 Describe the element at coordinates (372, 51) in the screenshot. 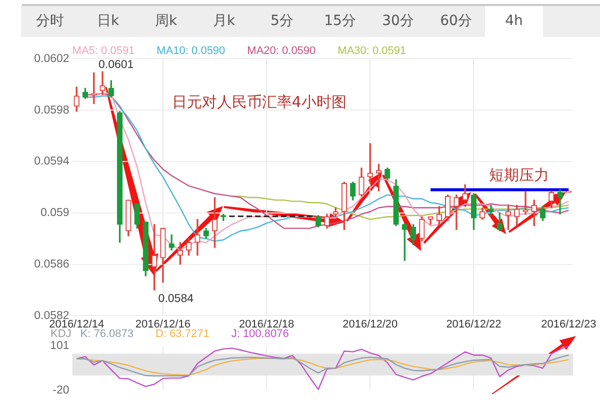

I see `text: MA30: 0.0591` at that location.